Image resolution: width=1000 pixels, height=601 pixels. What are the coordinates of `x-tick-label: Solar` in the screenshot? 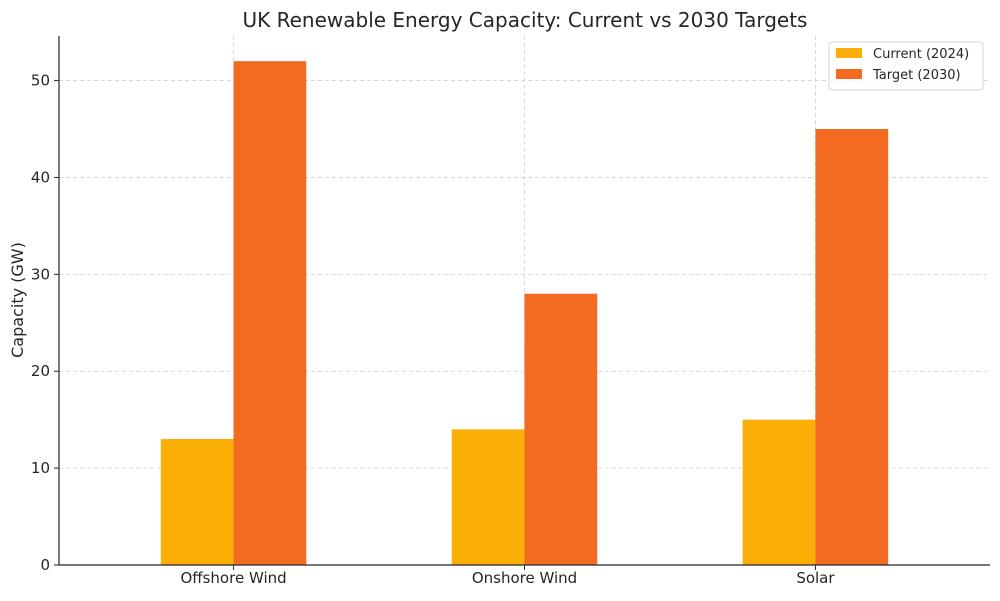 It's located at (815, 578).